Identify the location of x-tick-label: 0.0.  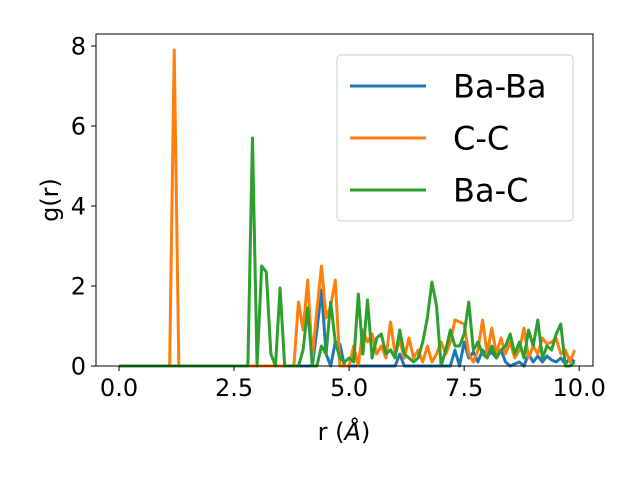
(119, 388).